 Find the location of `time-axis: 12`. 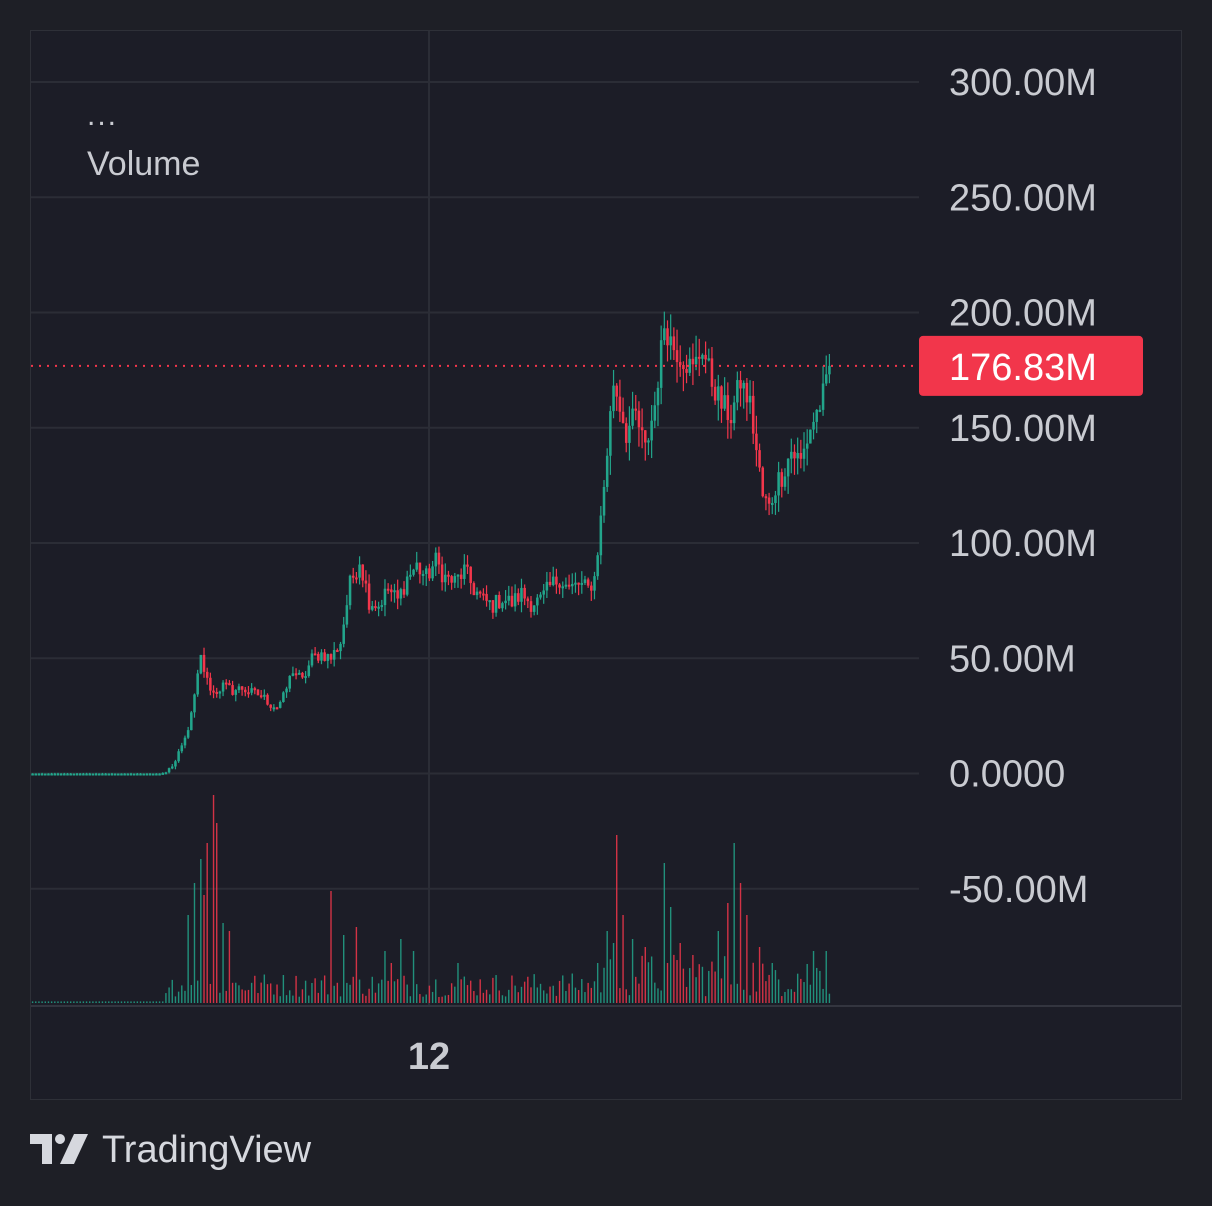

time-axis: 12 is located at coordinates (429, 1057).